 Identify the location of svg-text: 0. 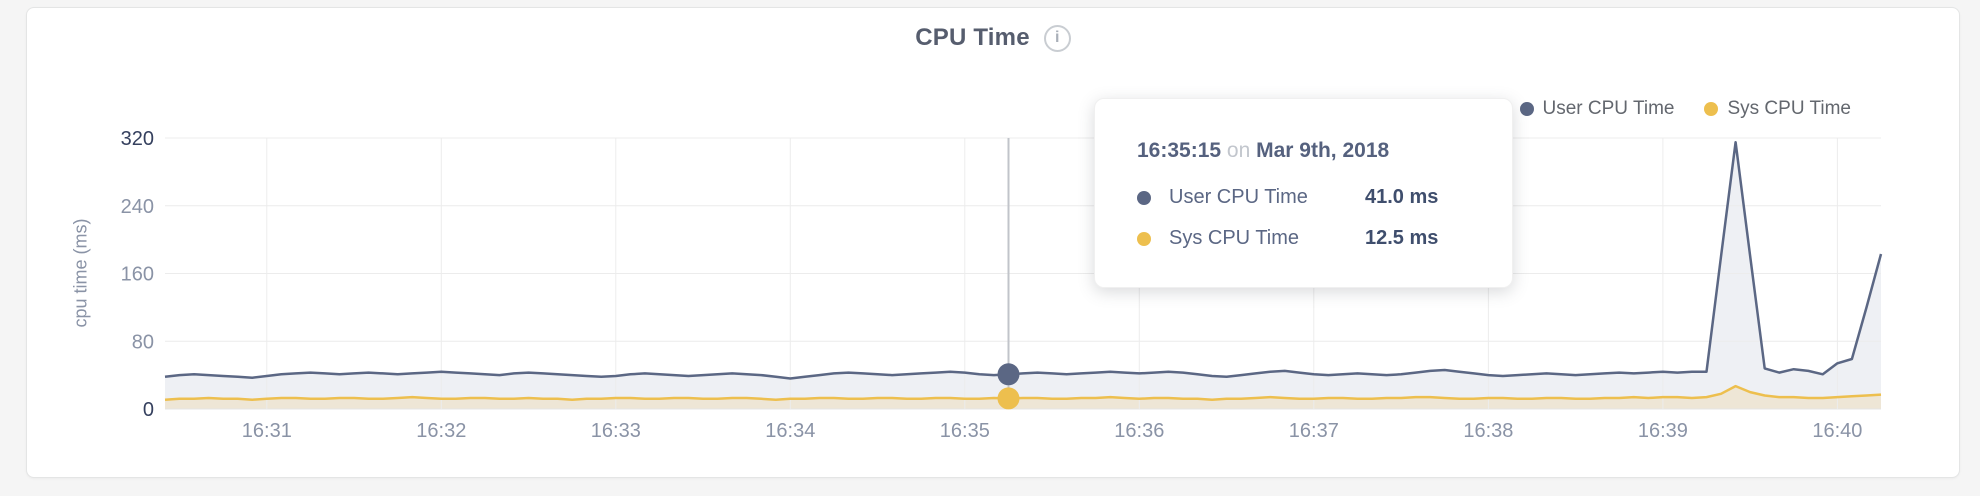
(148, 410).